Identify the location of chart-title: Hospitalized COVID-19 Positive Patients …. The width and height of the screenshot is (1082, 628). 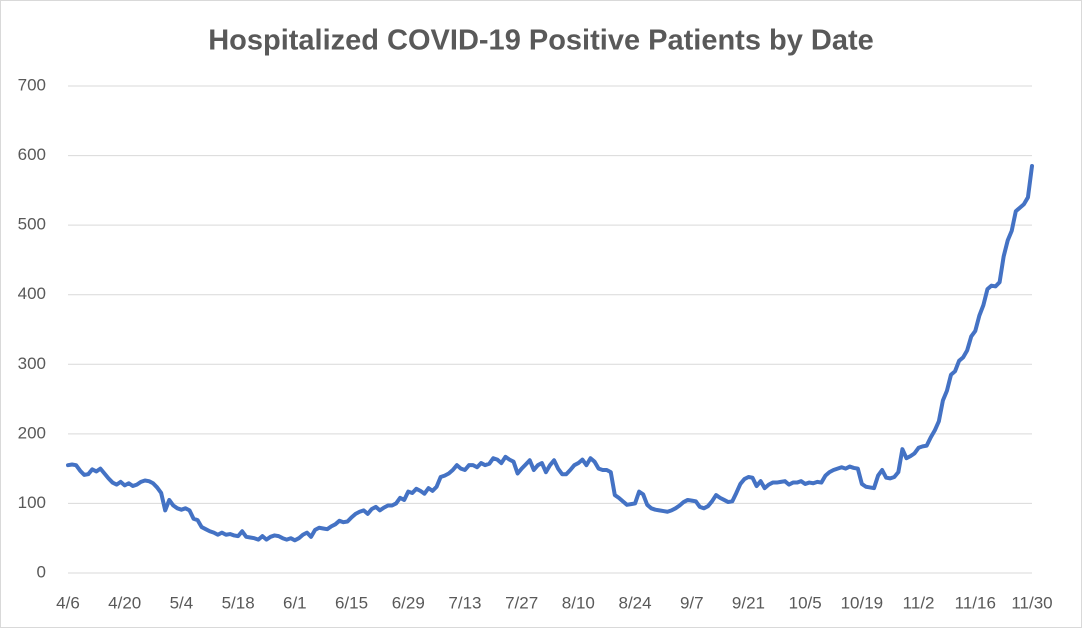
(541, 41).